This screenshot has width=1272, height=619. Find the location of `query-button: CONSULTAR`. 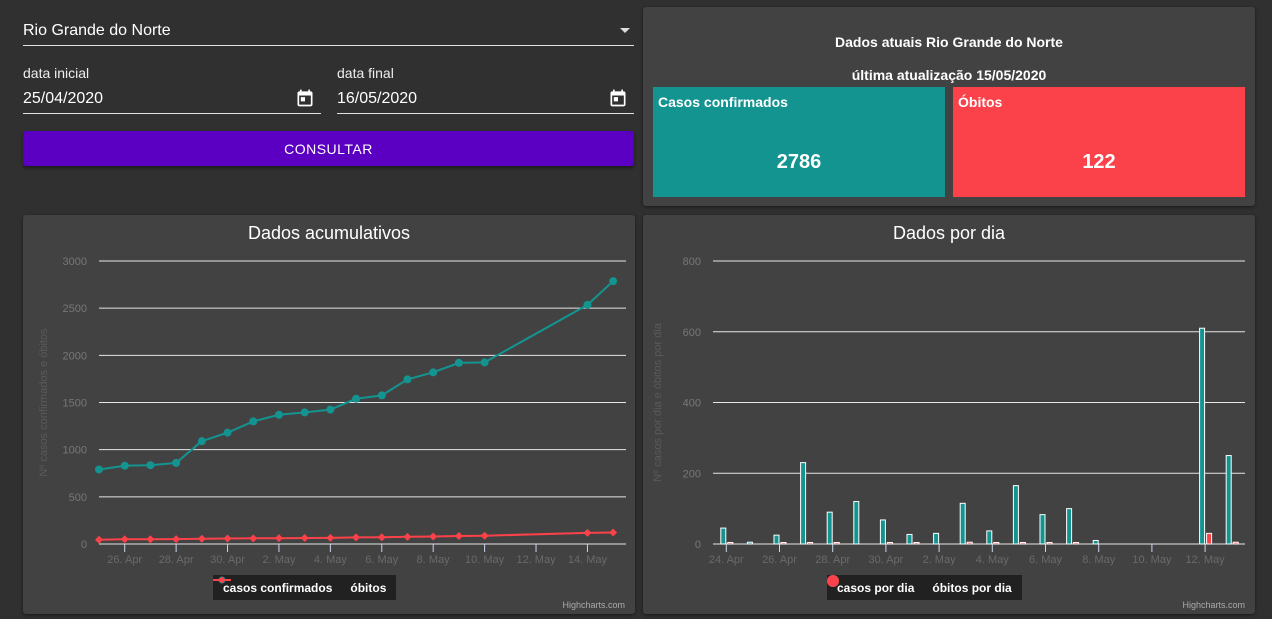

query-button: CONSULTAR is located at coordinates (328, 148).